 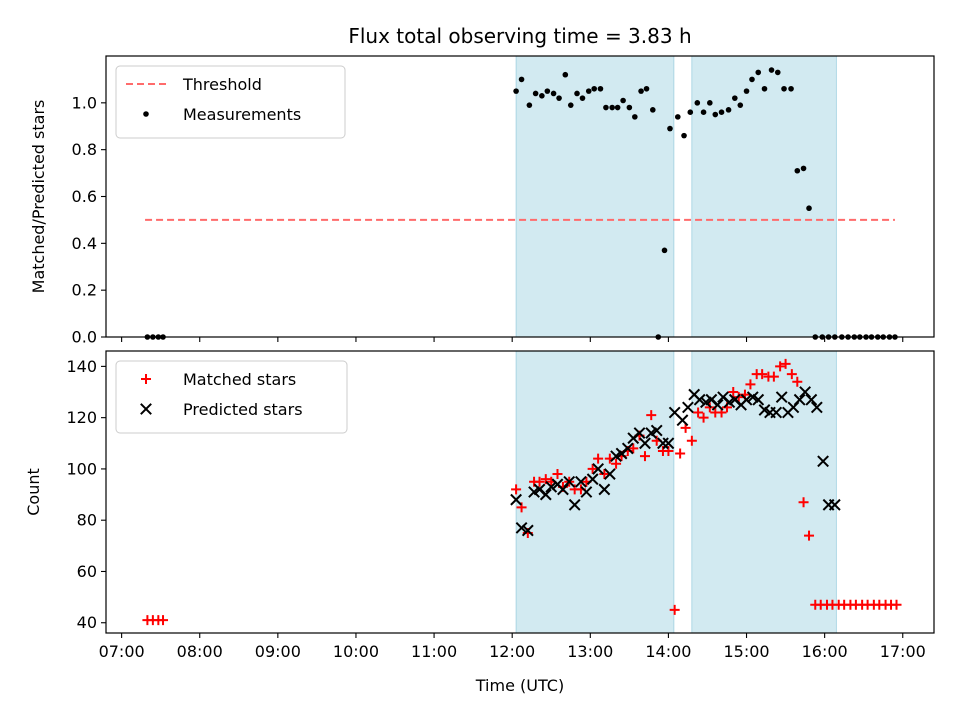 What do you see at coordinates (512, 651) in the screenshot?
I see `x-tick-label: 12:00` at bounding box center [512, 651].